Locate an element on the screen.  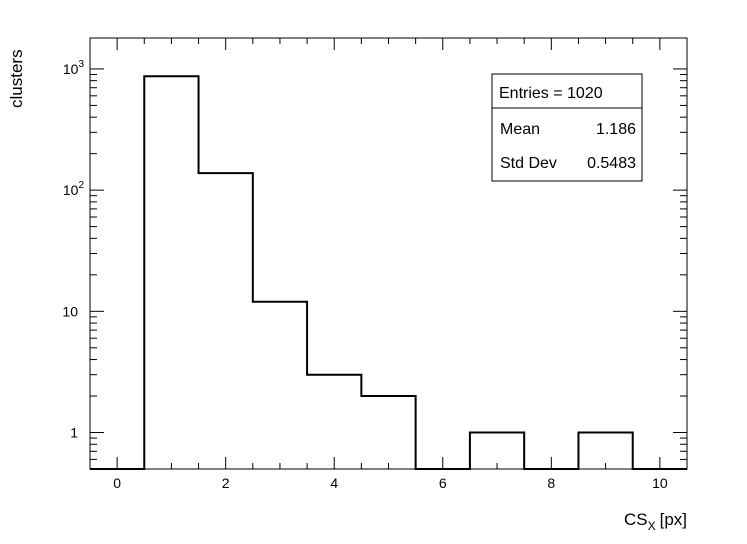
y-tick-label: 1 is located at coordinates (74, 433).